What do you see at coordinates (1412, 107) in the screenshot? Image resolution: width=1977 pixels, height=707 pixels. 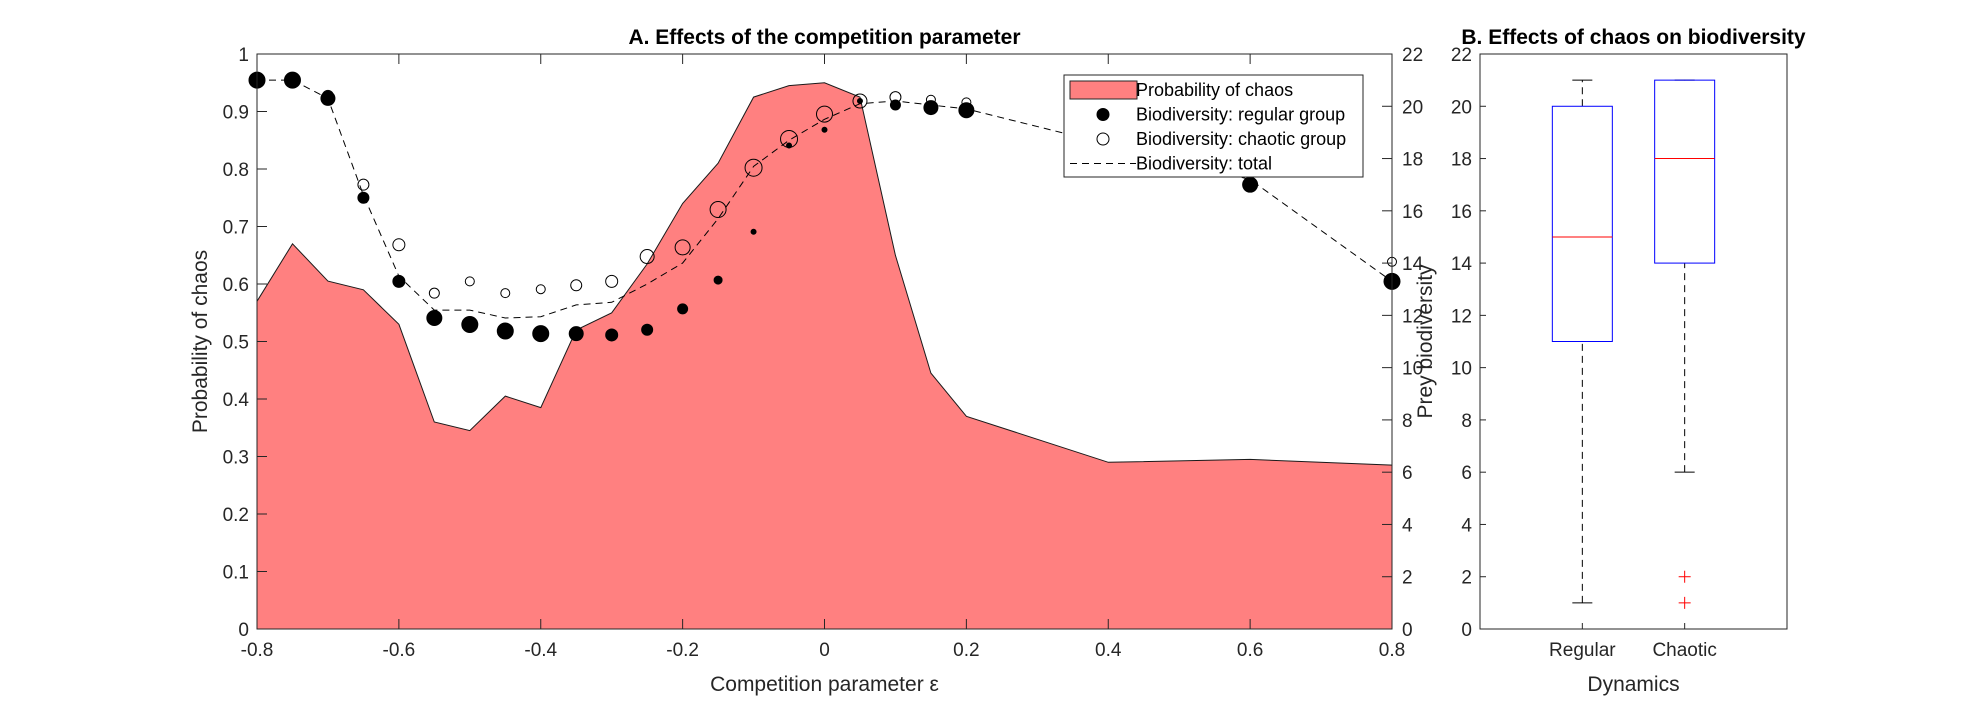 I see `y-right-tick-label: 20` at bounding box center [1412, 107].